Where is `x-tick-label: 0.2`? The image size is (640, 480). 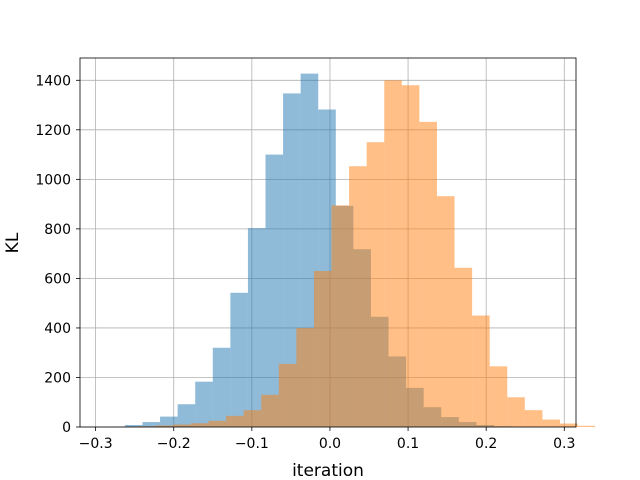
x-tick-label: 0.2 is located at coordinates (486, 444).